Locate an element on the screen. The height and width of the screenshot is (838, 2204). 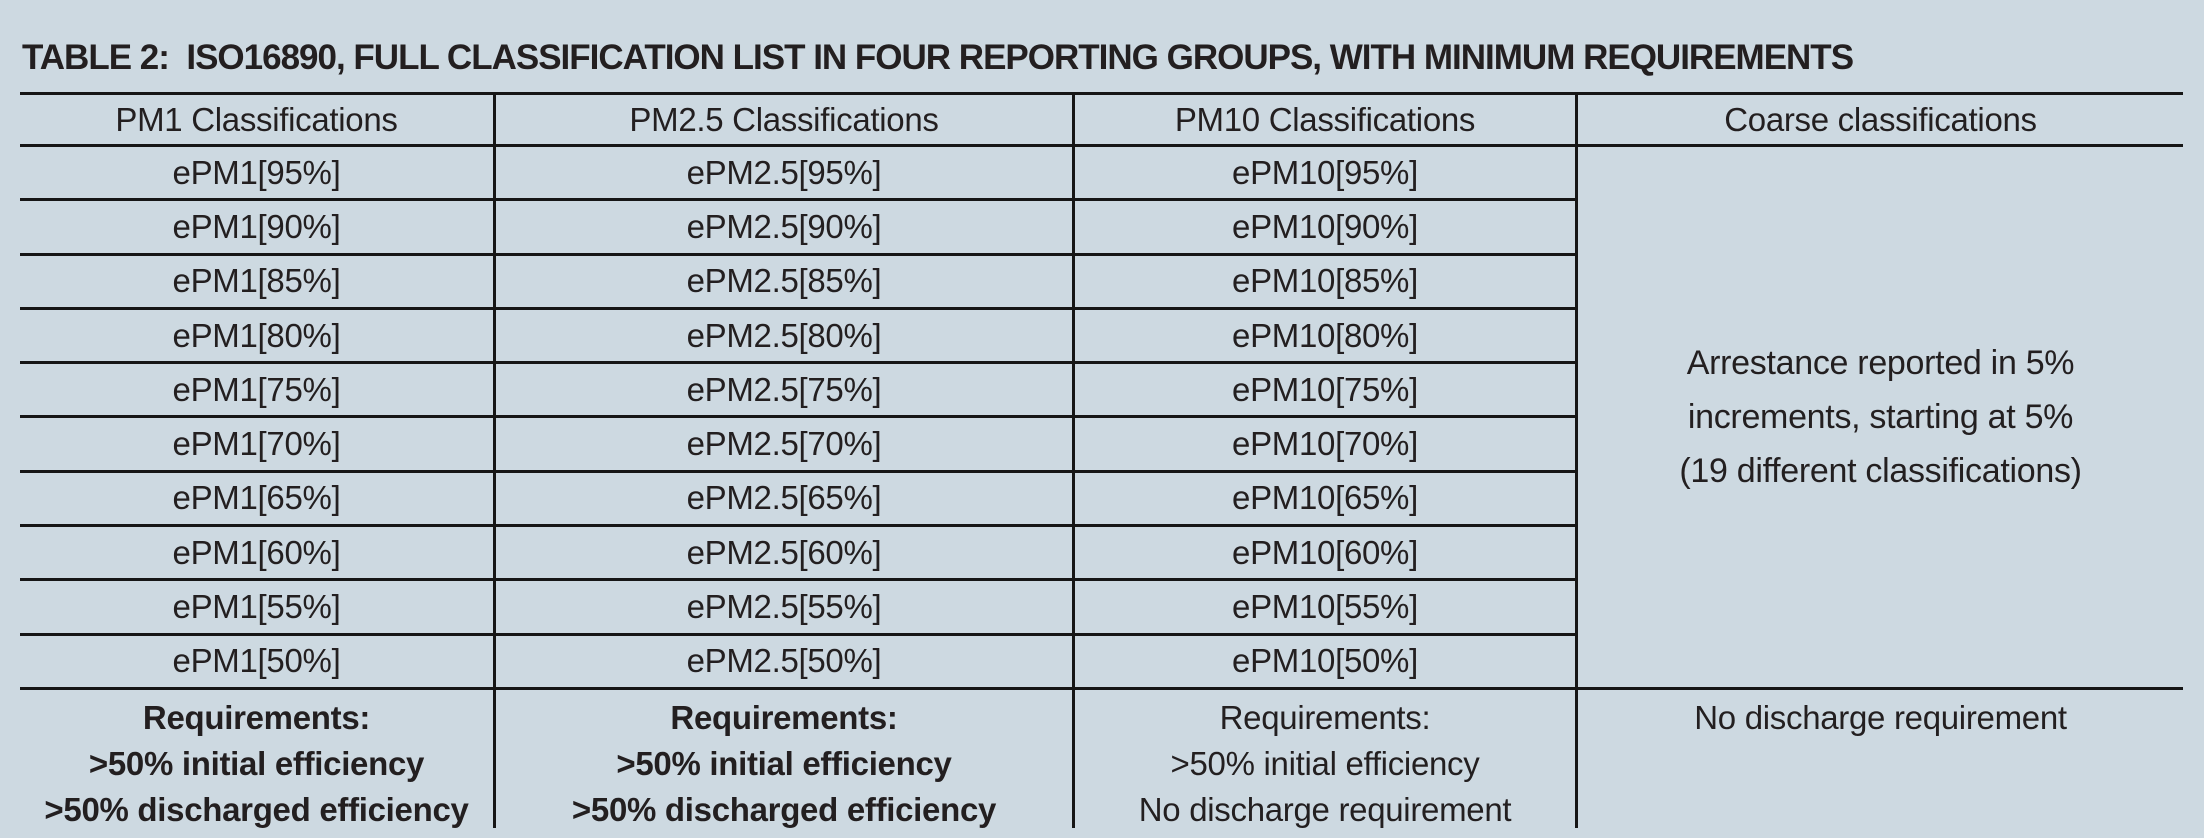
pm1-class-50: ePM1[50%] is located at coordinates (258, 662).